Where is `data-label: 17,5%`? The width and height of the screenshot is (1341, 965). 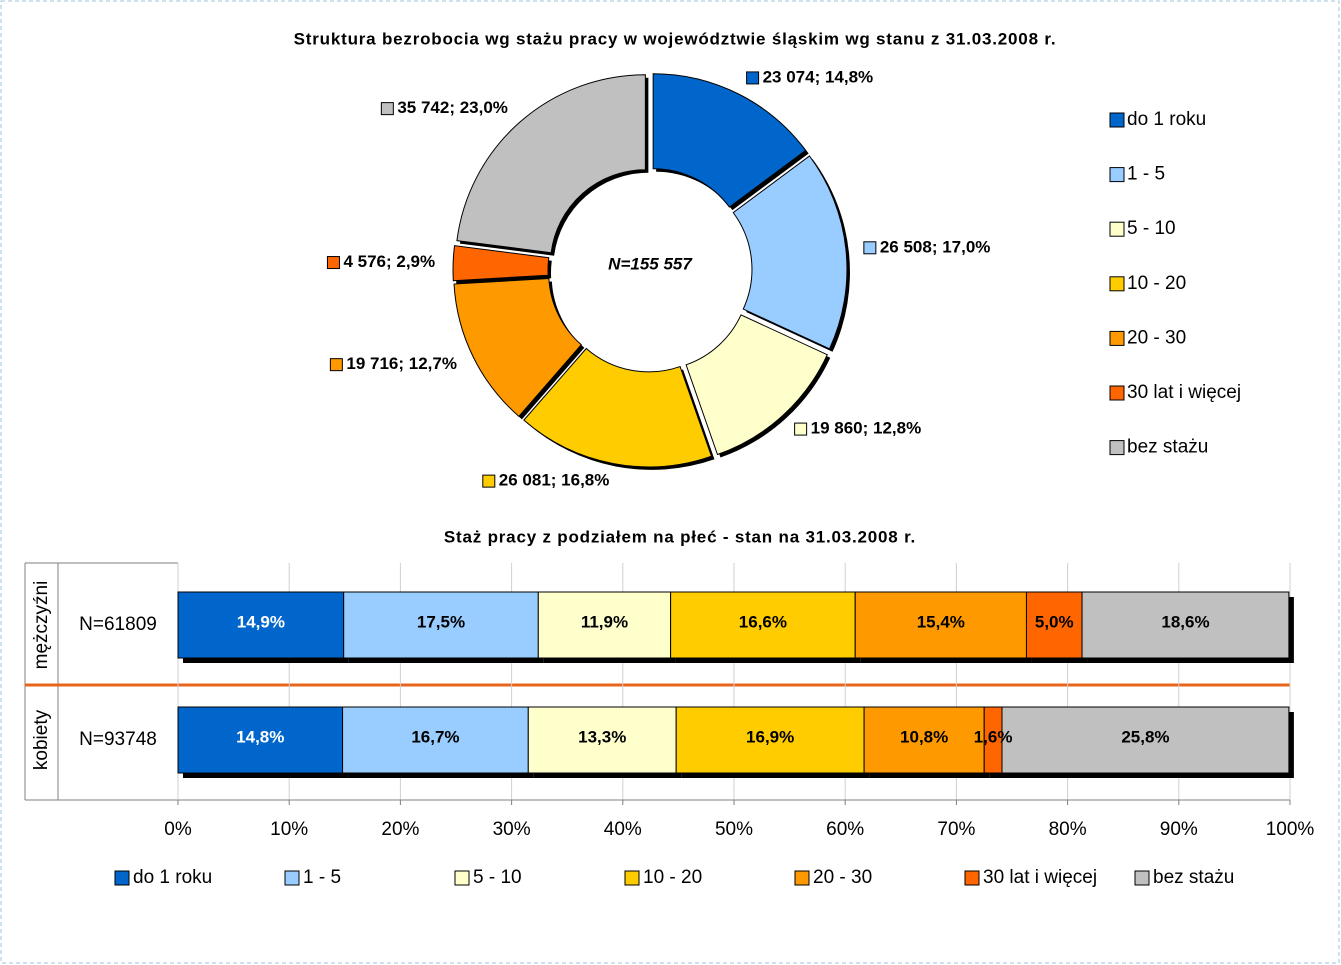
data-label: 17,5% is located at coordinates (441, 621).